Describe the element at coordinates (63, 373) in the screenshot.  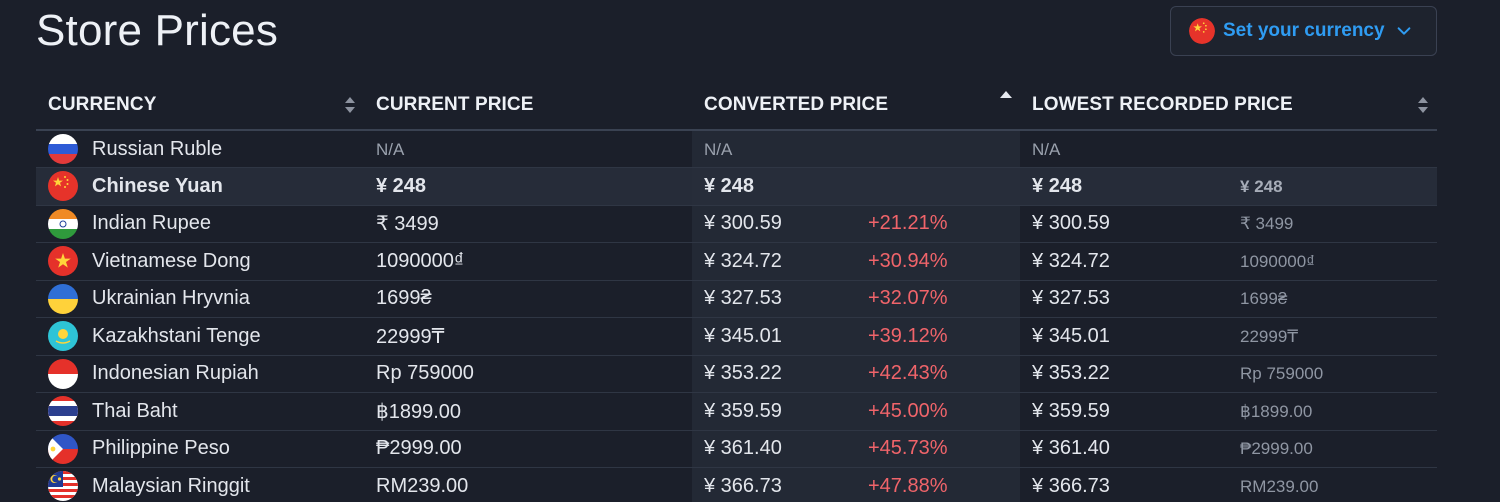
I see `id-flag-icon` at that location.